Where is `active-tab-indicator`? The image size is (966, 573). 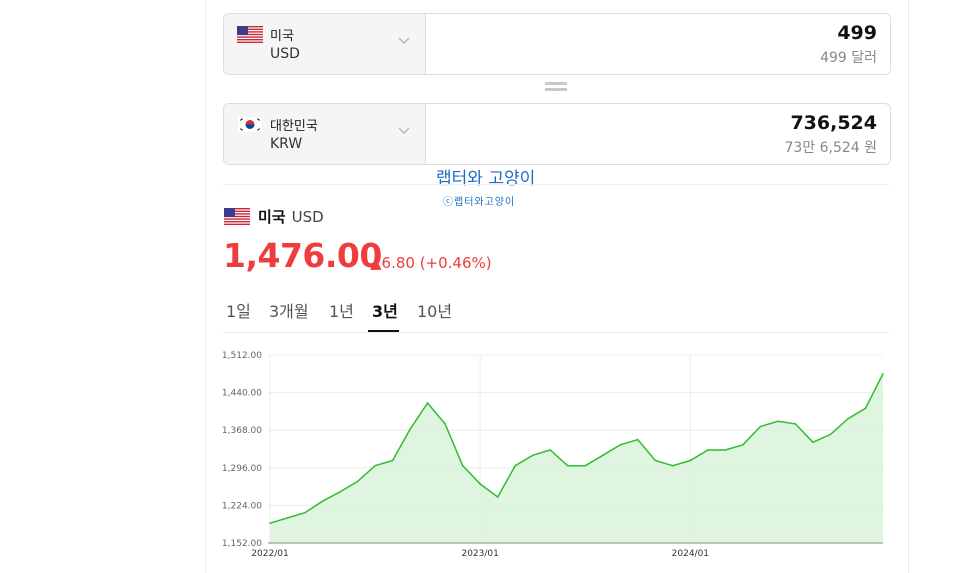
active-tab-indicator is located at coordinates (383, 331).